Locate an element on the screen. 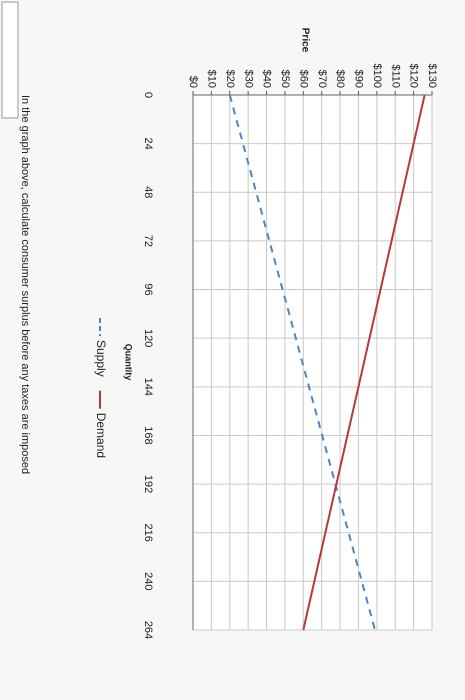 The width and height of the screenshot is (465, 700). y-tick-label: $90 is located at coordinates (359, 79).